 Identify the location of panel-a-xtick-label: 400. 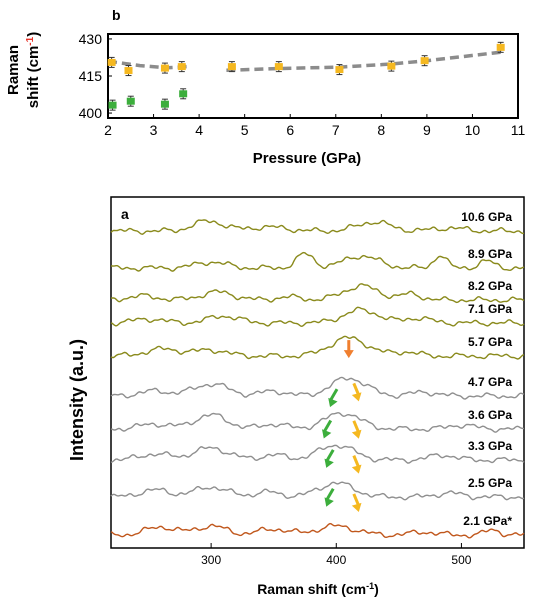
(336, 560).